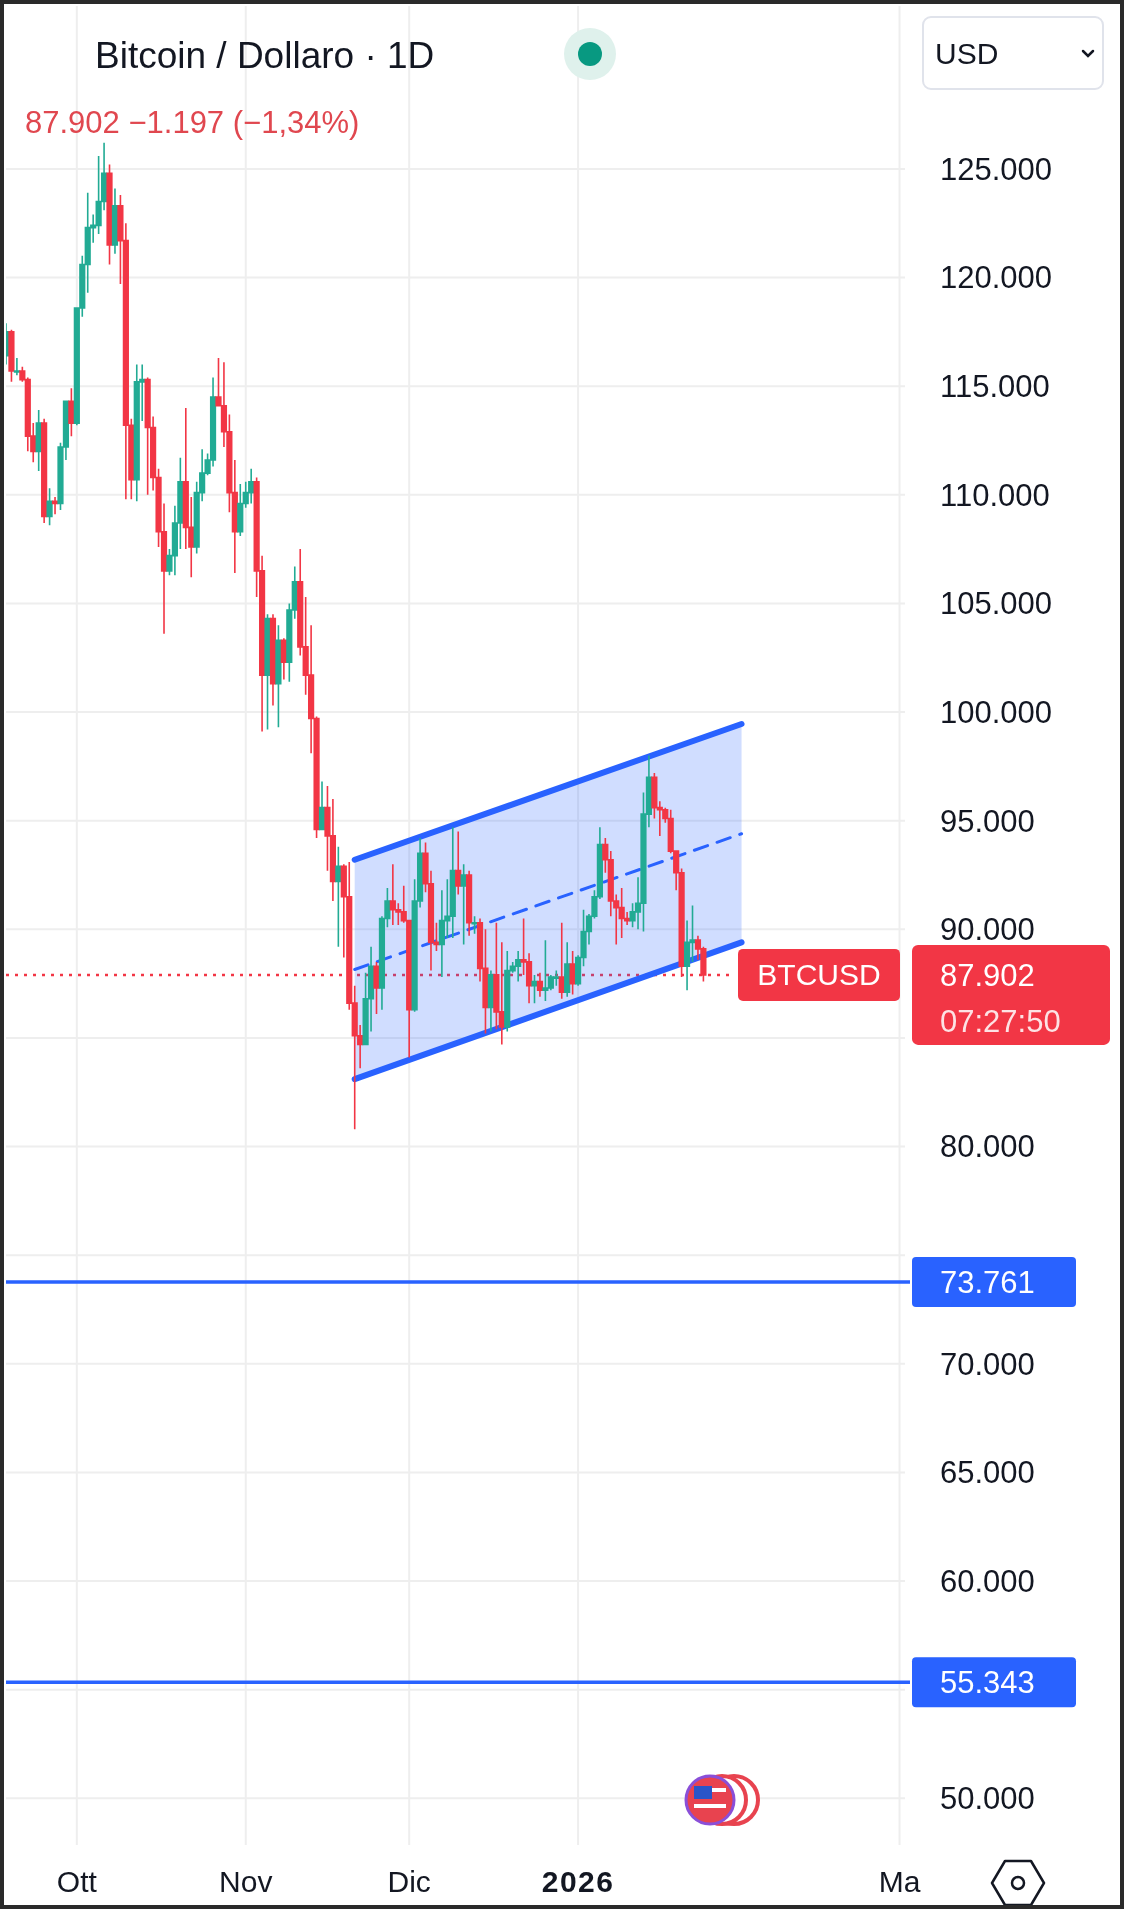  I want to click on x-tick-label: Ma, so click(899, 1881).